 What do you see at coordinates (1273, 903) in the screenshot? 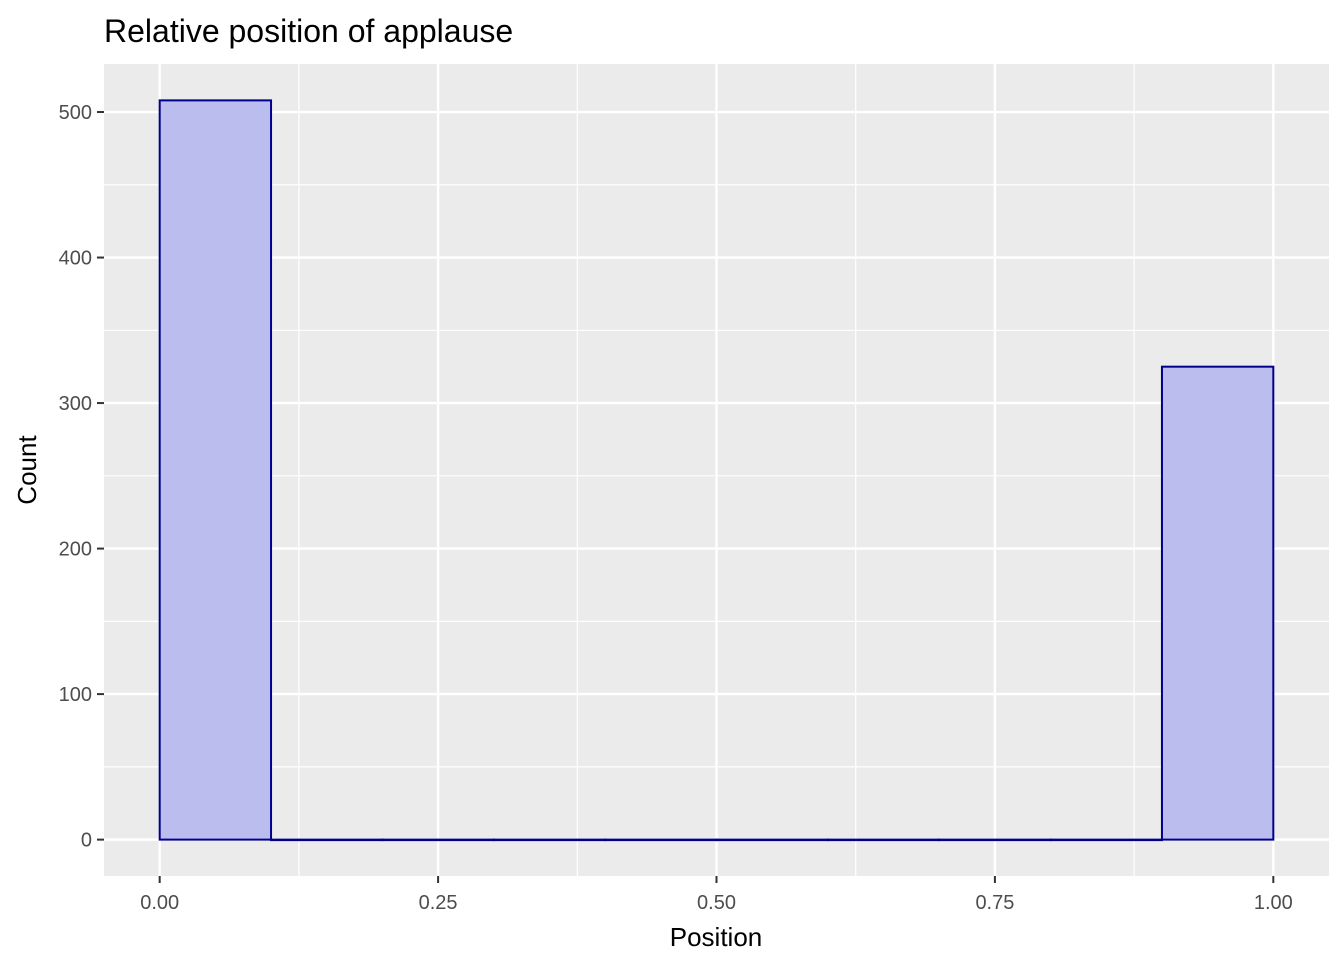
I see `x-tick-label: 1.00` at bounding box center [1273, 903].